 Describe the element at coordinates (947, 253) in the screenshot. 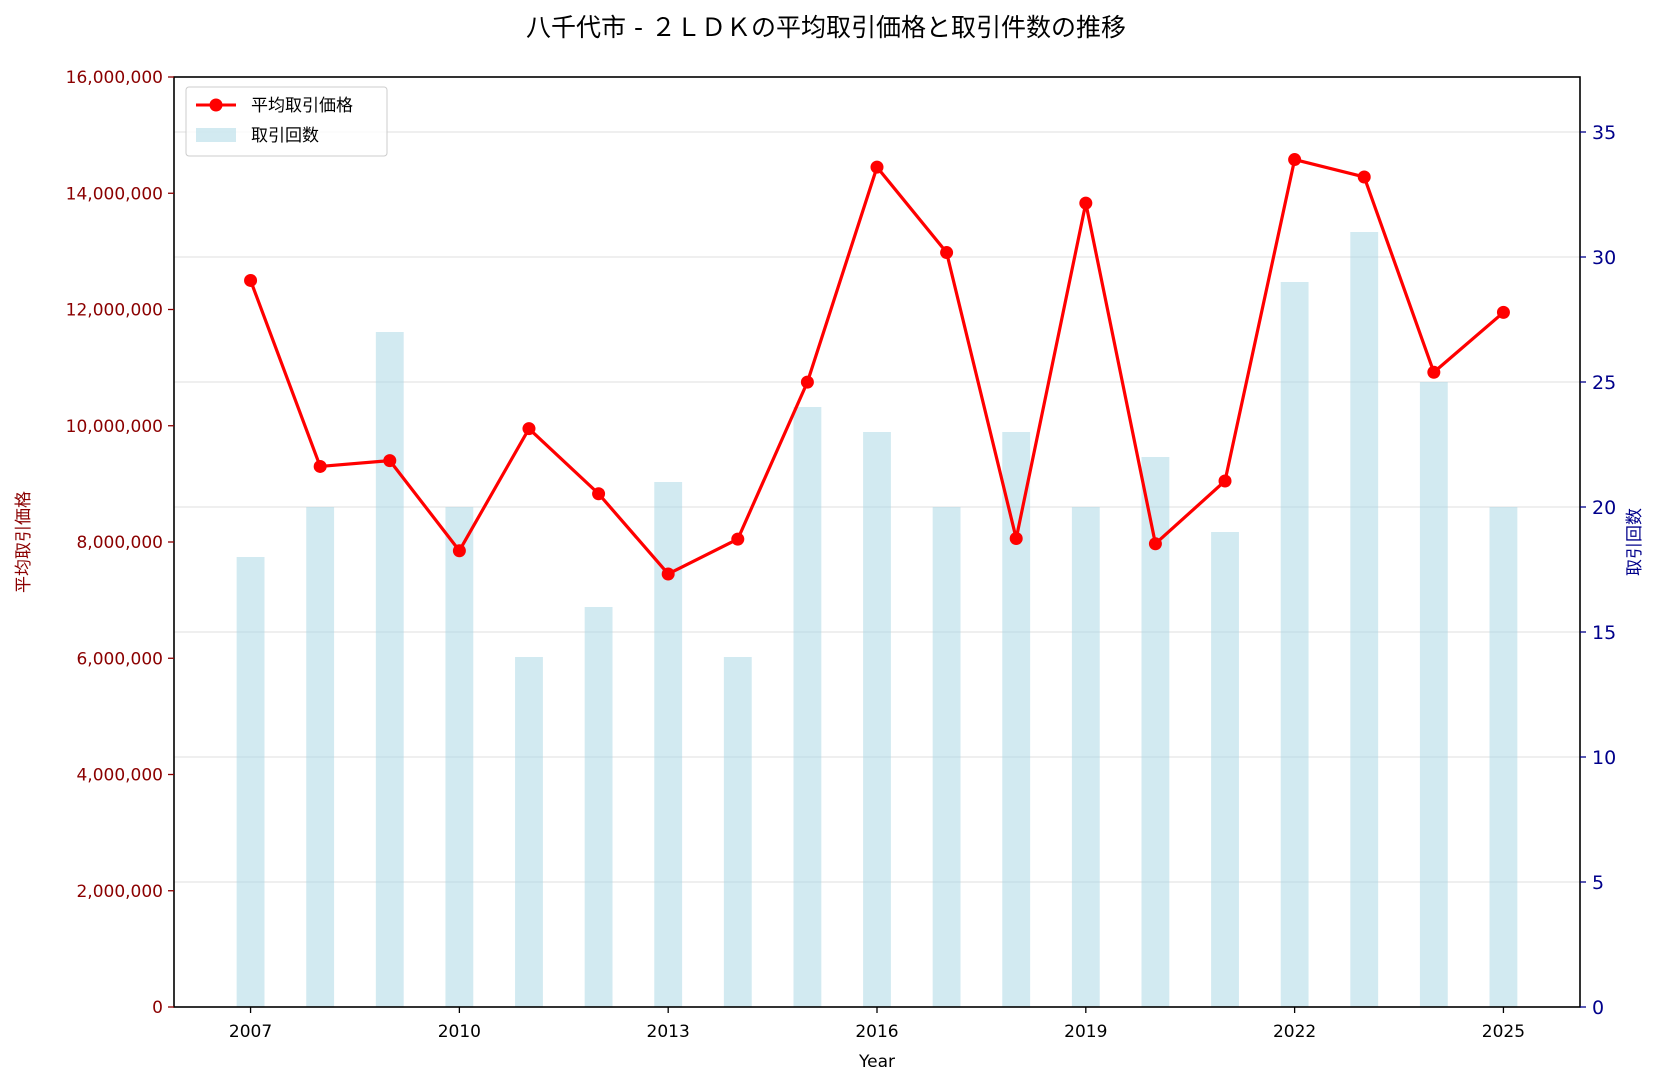

I see `price-point-2017` at that location.